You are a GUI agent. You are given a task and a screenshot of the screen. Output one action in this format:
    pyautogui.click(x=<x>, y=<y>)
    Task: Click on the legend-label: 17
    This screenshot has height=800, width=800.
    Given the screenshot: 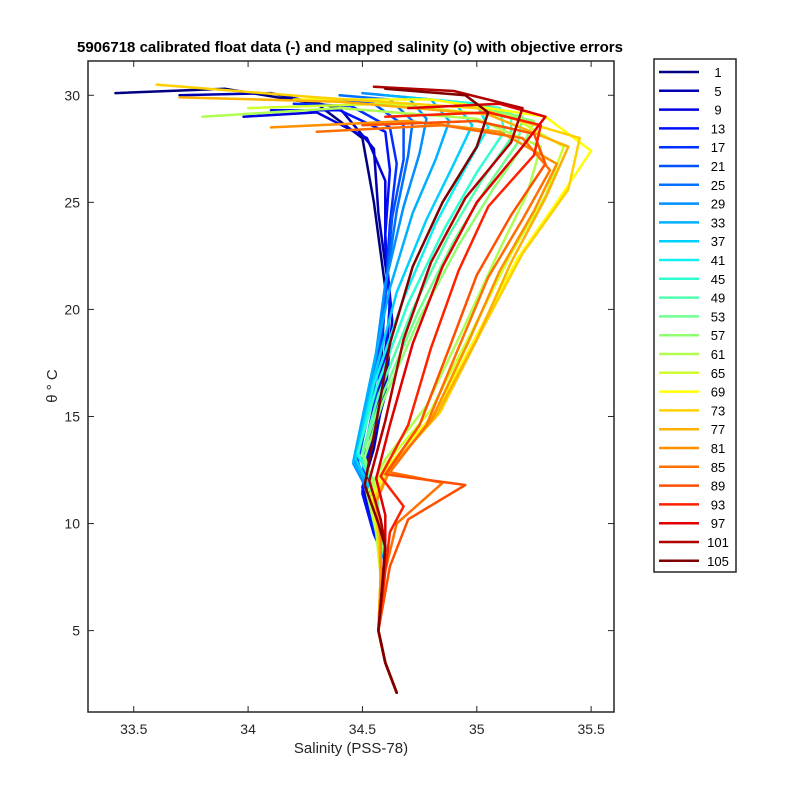 What is the action you would take?
    pyautogui.click(x=718, y=147)
    